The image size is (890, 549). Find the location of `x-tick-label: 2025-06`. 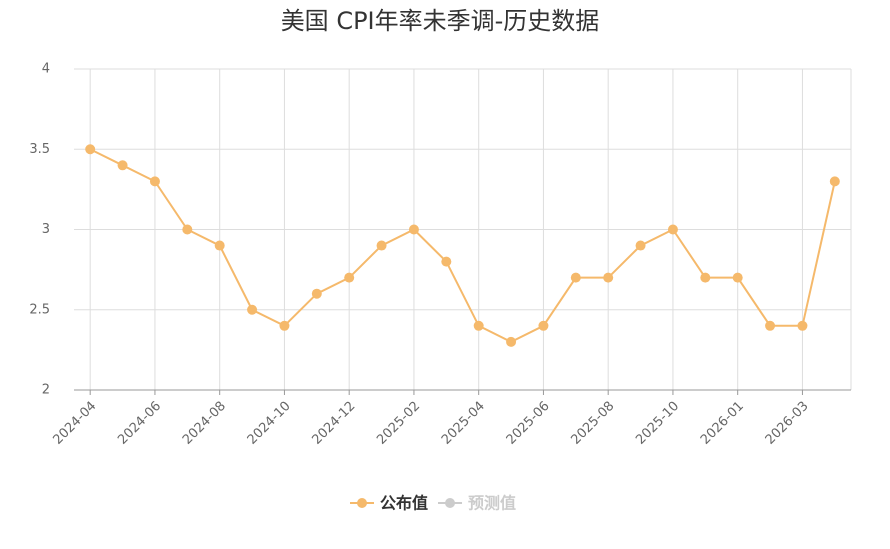

x-tick-label: 2025-06 is located at coordinates (528, 423).